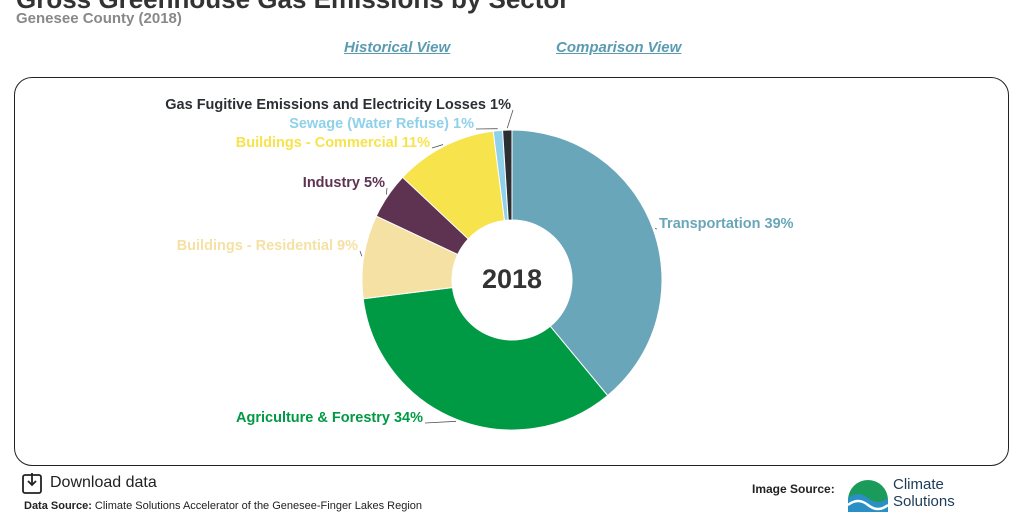 The image size is (1024, 512). Describe the element at coordinates (369, 124) in the screenshot. I see `category-name: Sewage (Water Refuse)` at that location.